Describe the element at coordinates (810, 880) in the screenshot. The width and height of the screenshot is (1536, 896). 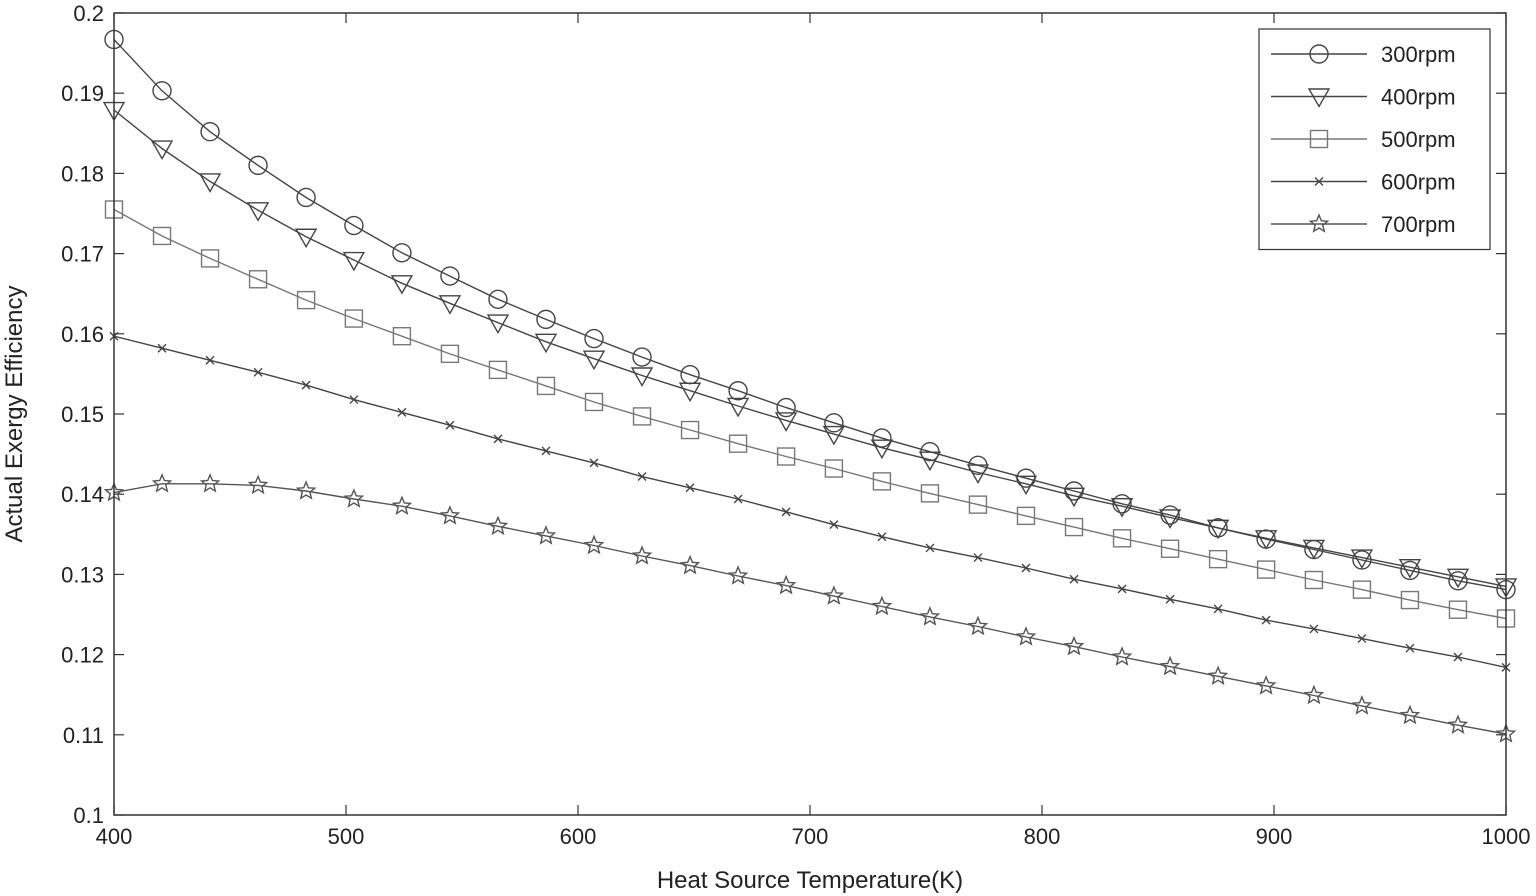
I see `x-axis-title: Heat Source Temperature(K)` at that location.